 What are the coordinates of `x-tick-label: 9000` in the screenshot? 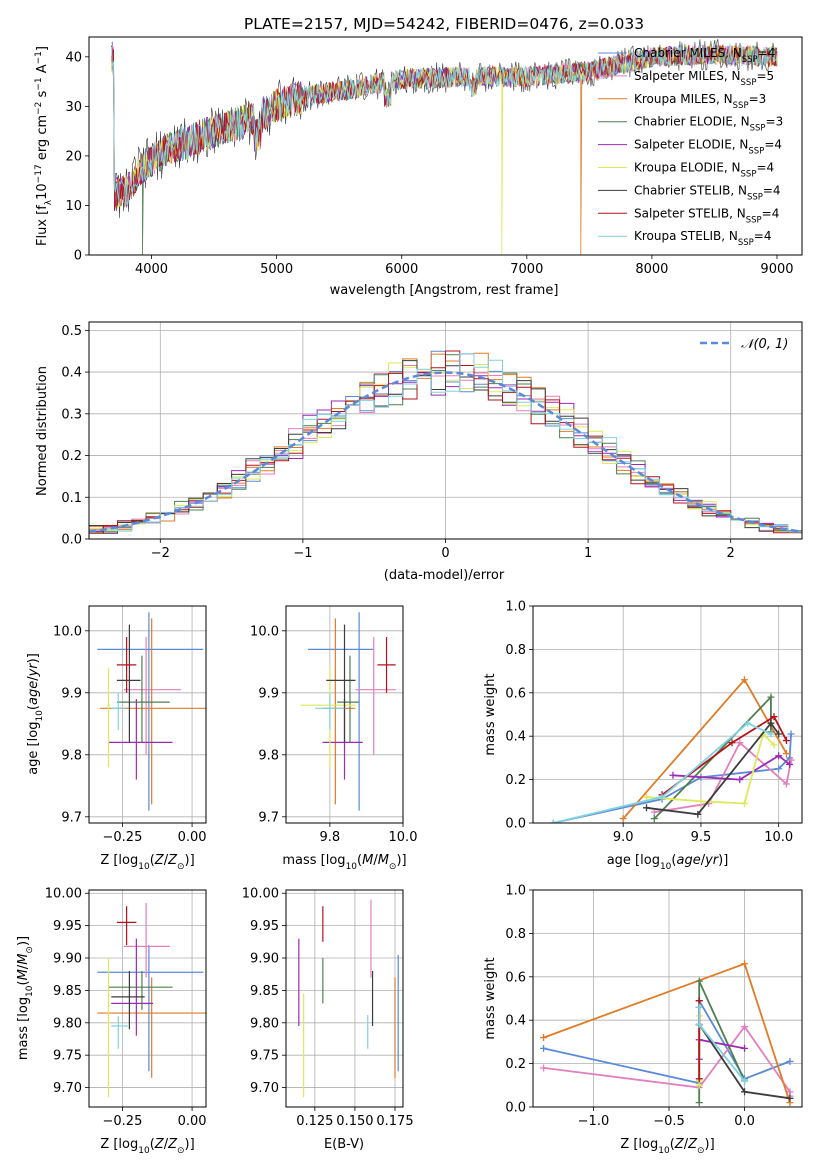 It's located at (776, 269).